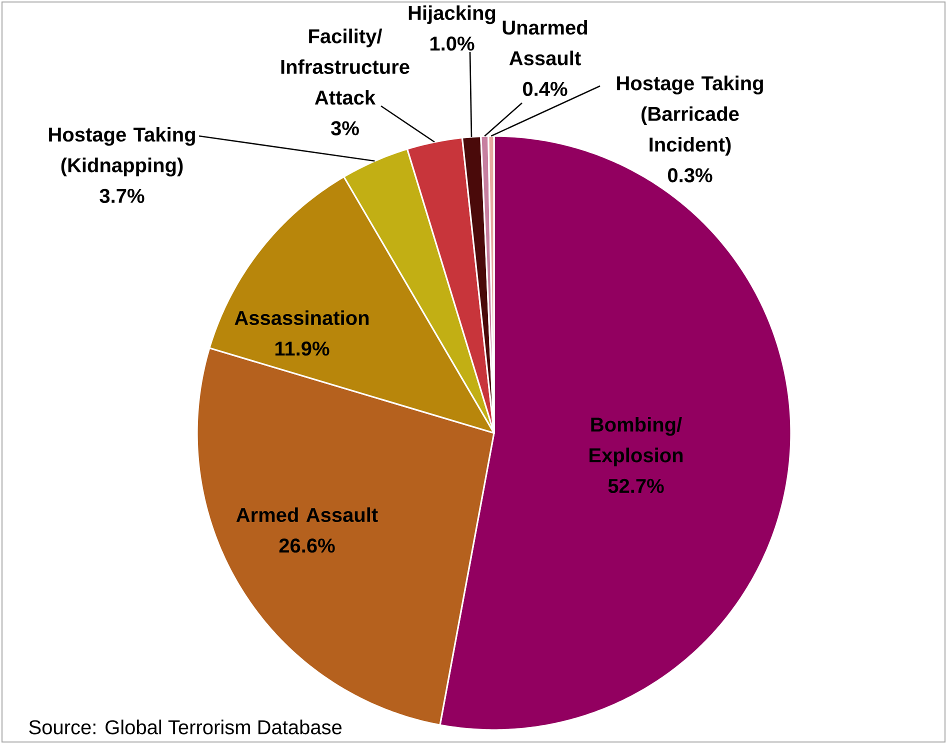 This screenshot has width=947, height=744. Describe the element at coordinates (545, 43) in the screenshot. I see `slice-label: Unarmed Assault` at that location.